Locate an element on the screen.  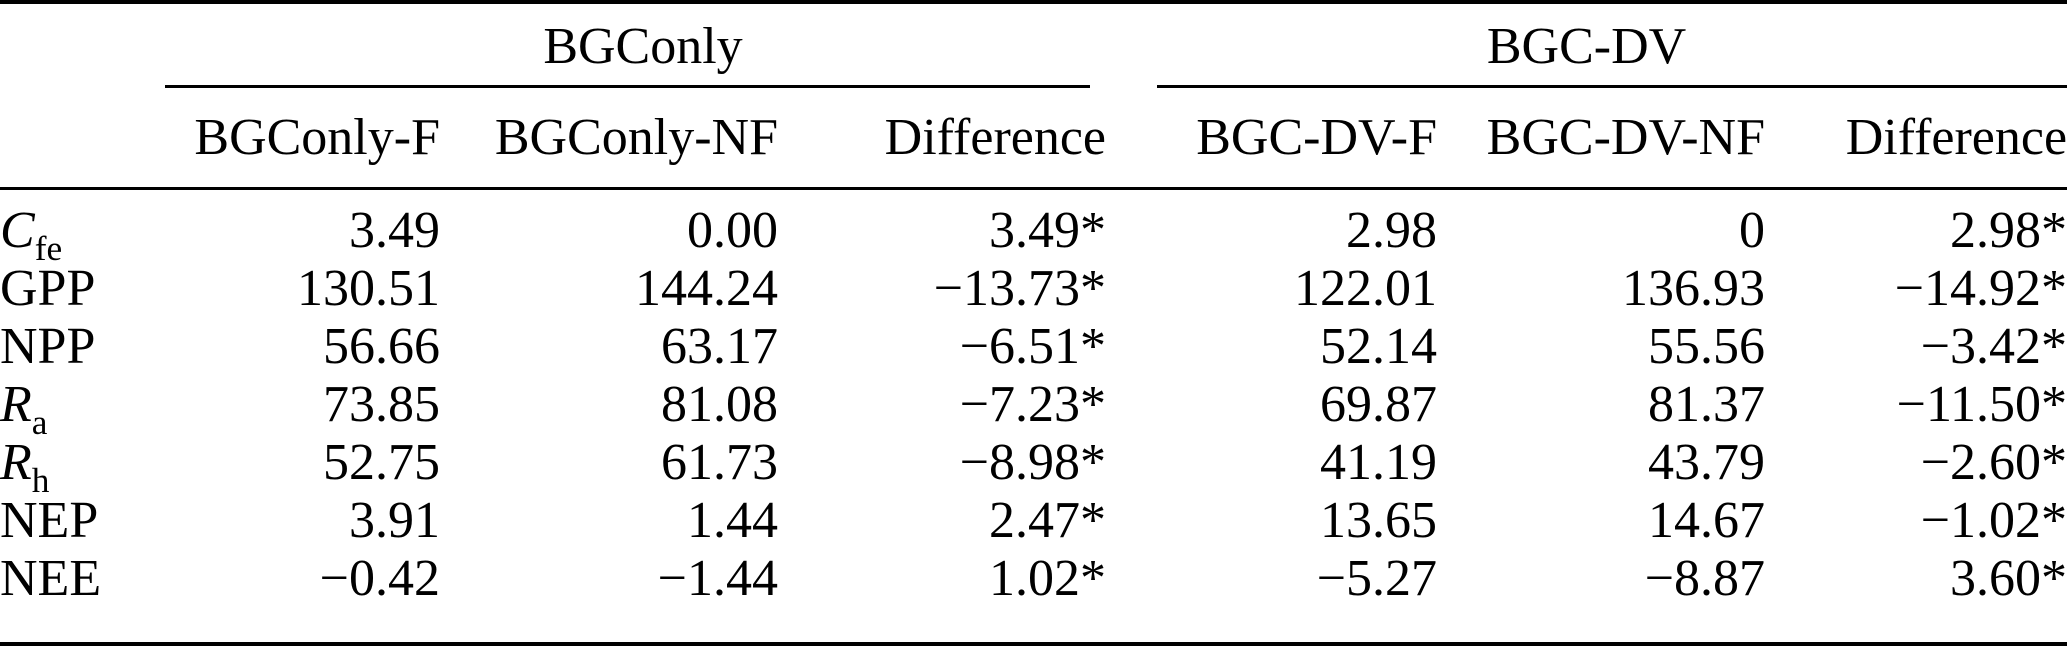
cell-value: 52.14 is located at coordinates (1379, 346).